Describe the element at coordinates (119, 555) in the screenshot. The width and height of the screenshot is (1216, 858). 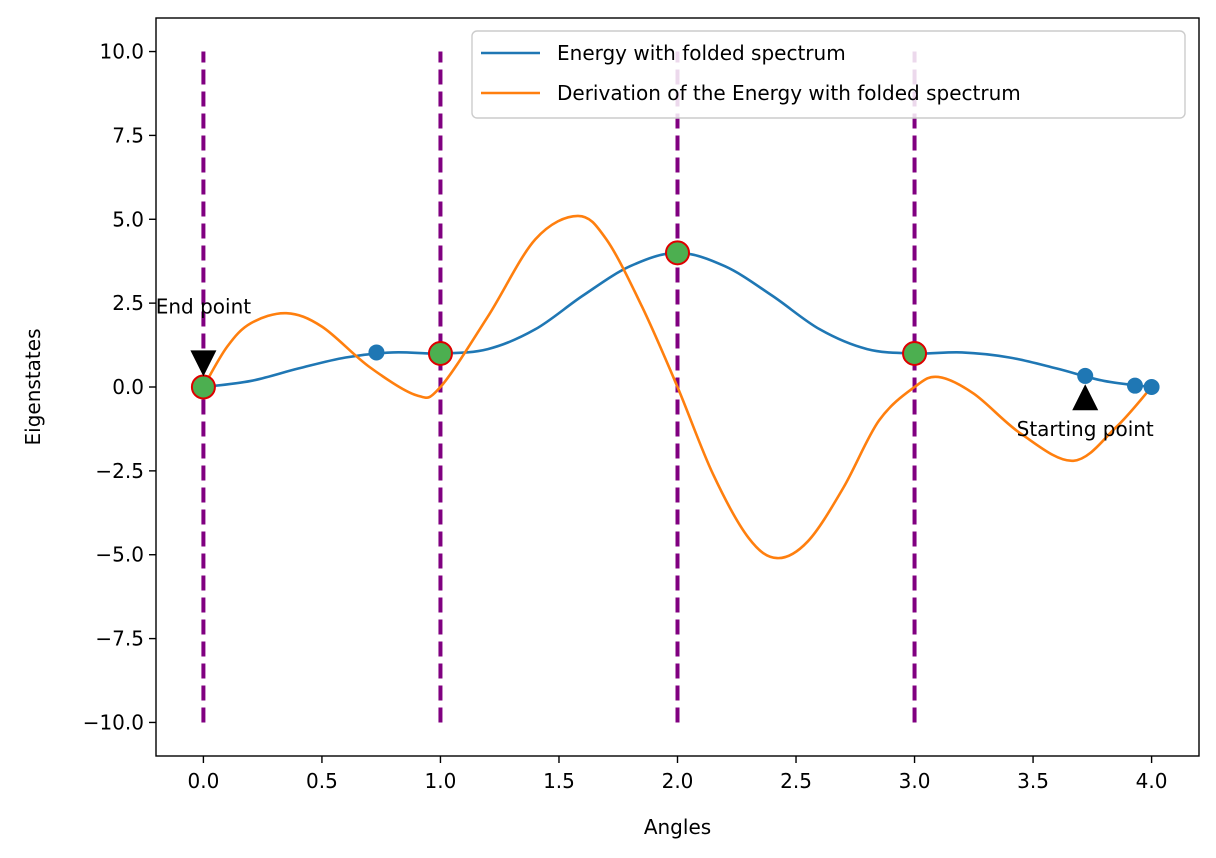
I see `y-tick-label: −5.0` at that location.